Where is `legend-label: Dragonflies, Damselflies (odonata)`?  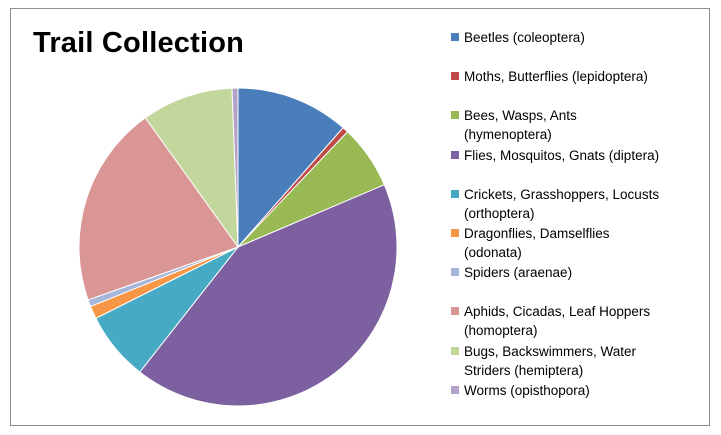
legend-label: Dragonflies, Damselflies (odonata) is located at coordinates (537, 243).